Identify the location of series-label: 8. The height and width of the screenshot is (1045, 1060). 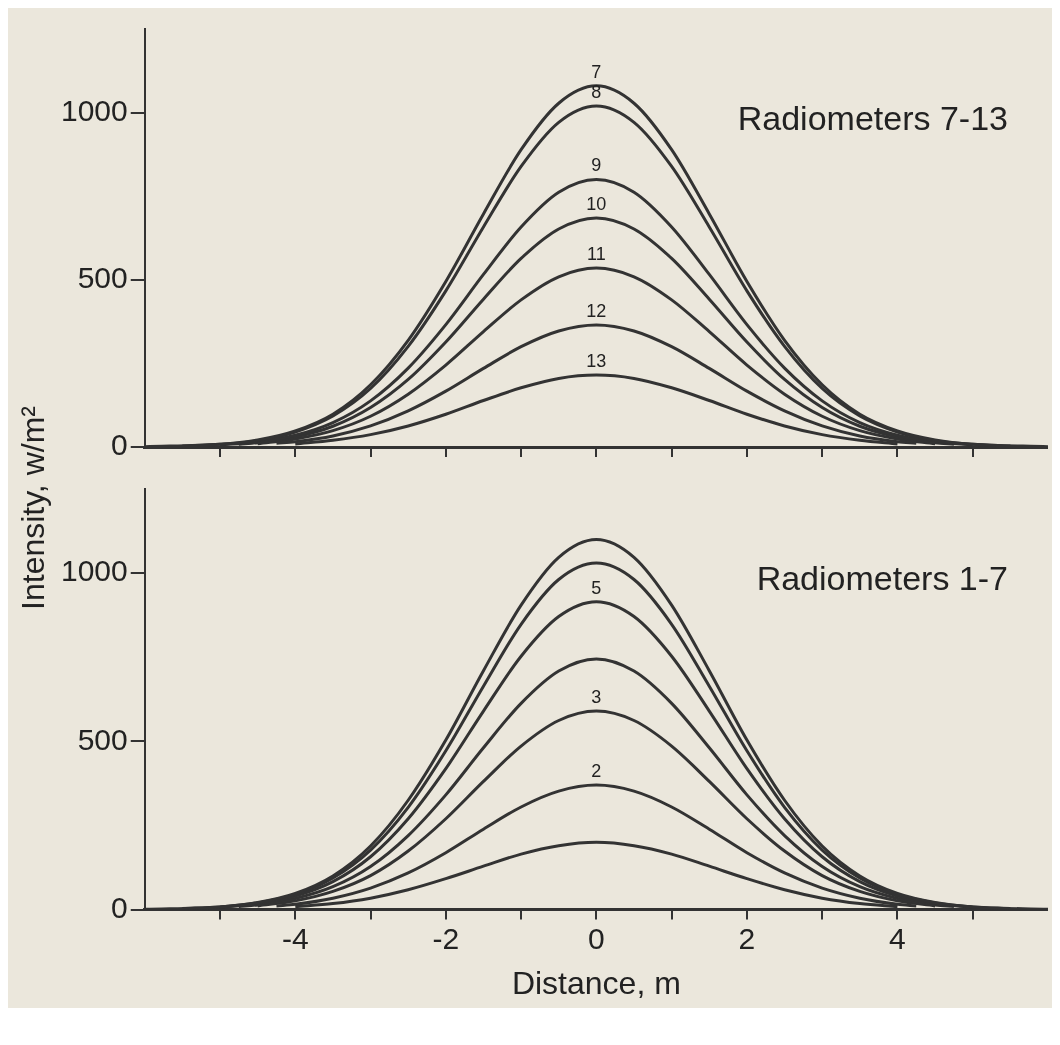
(596, 91).